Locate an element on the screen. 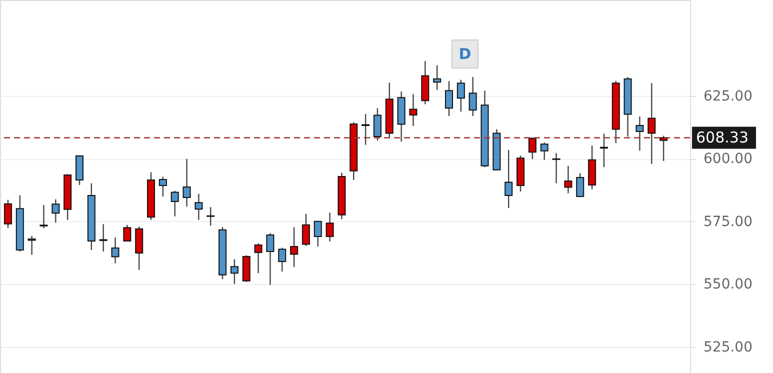 The image size is (773, 373). y-tick-label: 525.00 is located at coordinates (728, 347).